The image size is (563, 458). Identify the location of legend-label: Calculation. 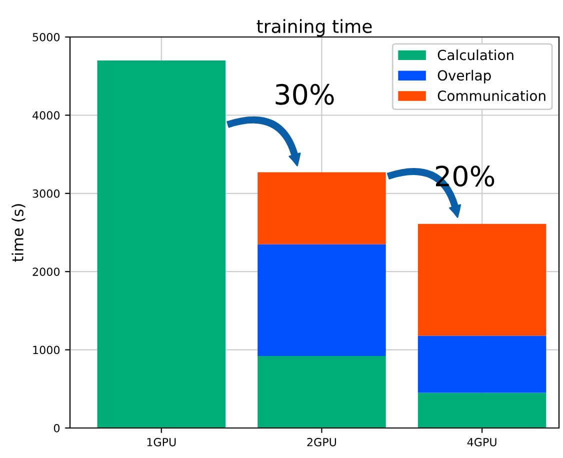
(476, 55).